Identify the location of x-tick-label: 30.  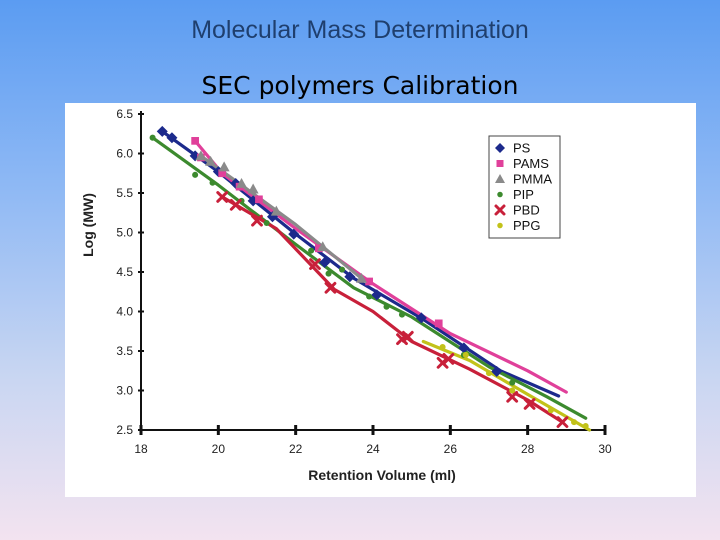
(605, 449).